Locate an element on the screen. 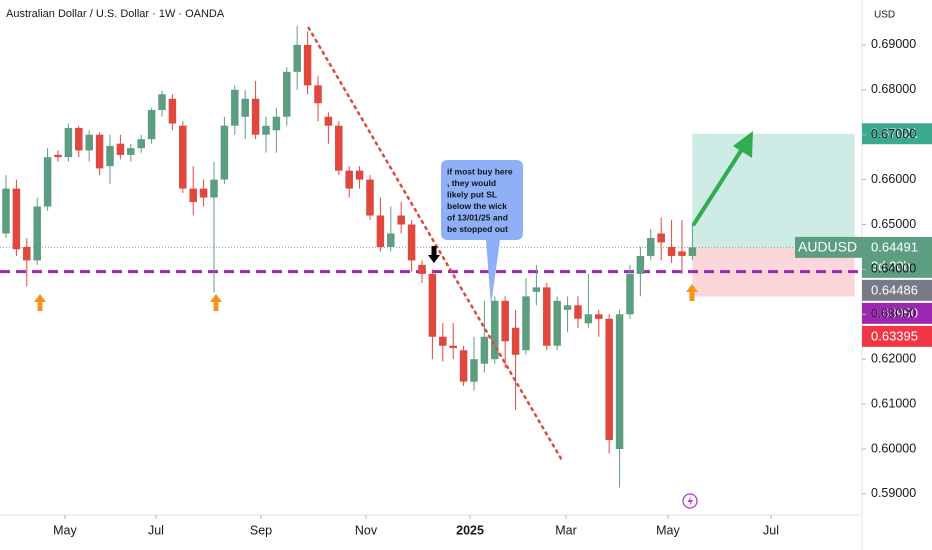 The height and width of the screenshot is (550, 932). up-arrow is located at coordinates (216, 302).